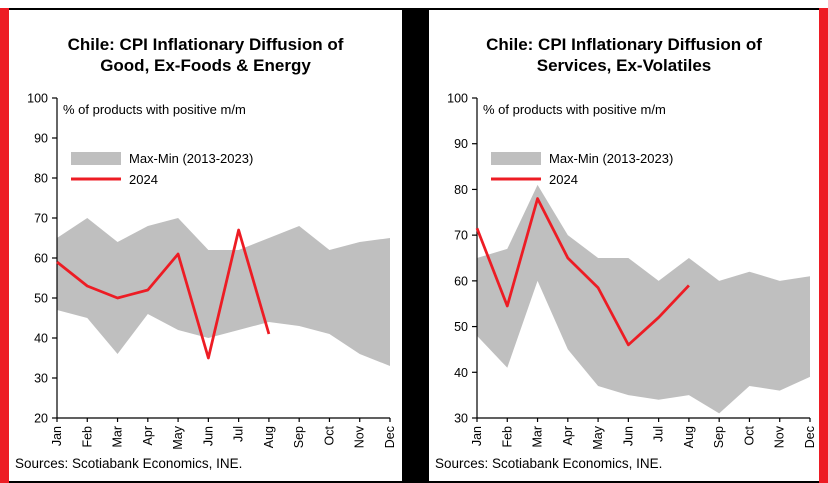 The height and width of the screenshot is (483, 828). Describe the element at coordinates (549, 463) in the screenshot. I see `source-note-services: Sources: Scotiabank Economics, INE.` at that location.